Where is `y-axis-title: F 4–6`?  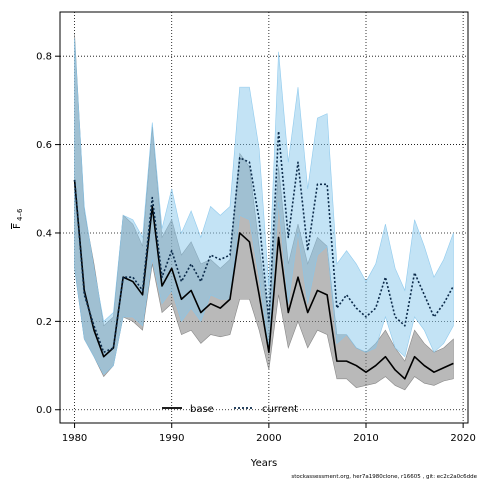
y-axis-title: F 4–6 is located at coordinates (18, 218).